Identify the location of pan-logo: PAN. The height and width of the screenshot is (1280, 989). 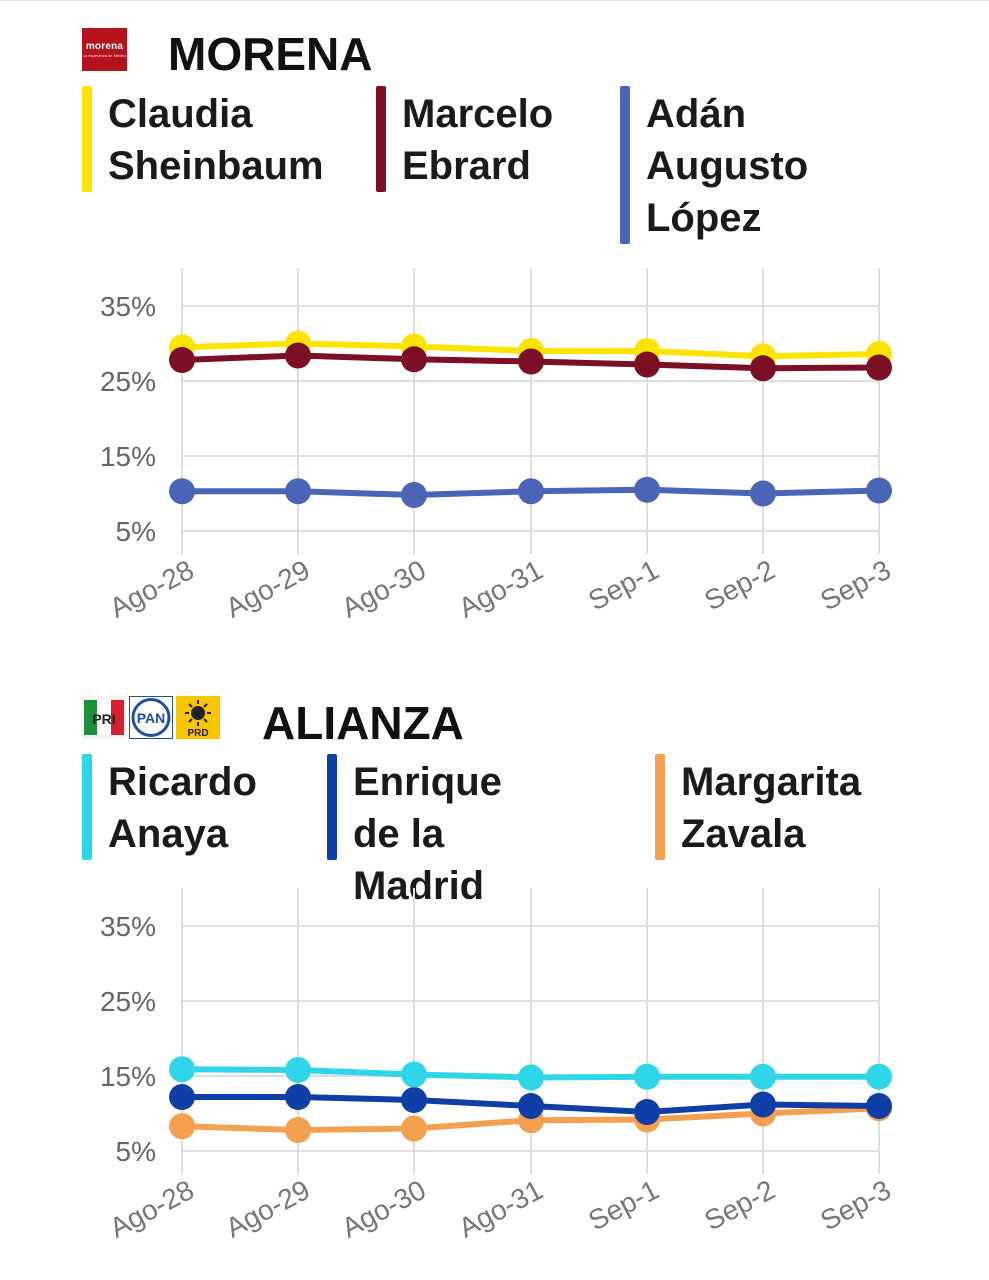
(151, 717).